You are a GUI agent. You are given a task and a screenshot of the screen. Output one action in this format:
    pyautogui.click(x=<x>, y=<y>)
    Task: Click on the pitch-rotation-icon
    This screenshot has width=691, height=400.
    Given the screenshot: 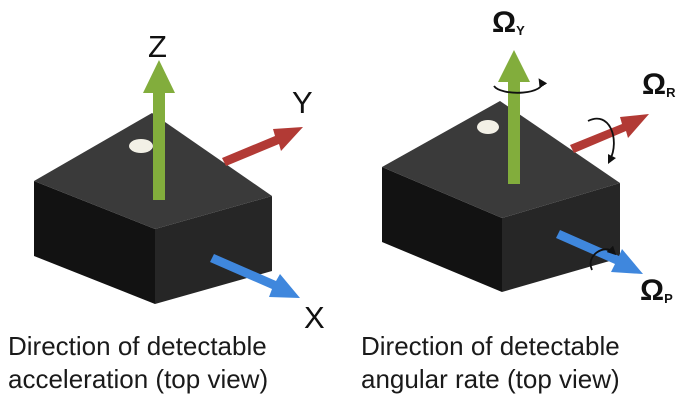 What is the action you would take?
    pyautogui.click(x=603, y=258)
    